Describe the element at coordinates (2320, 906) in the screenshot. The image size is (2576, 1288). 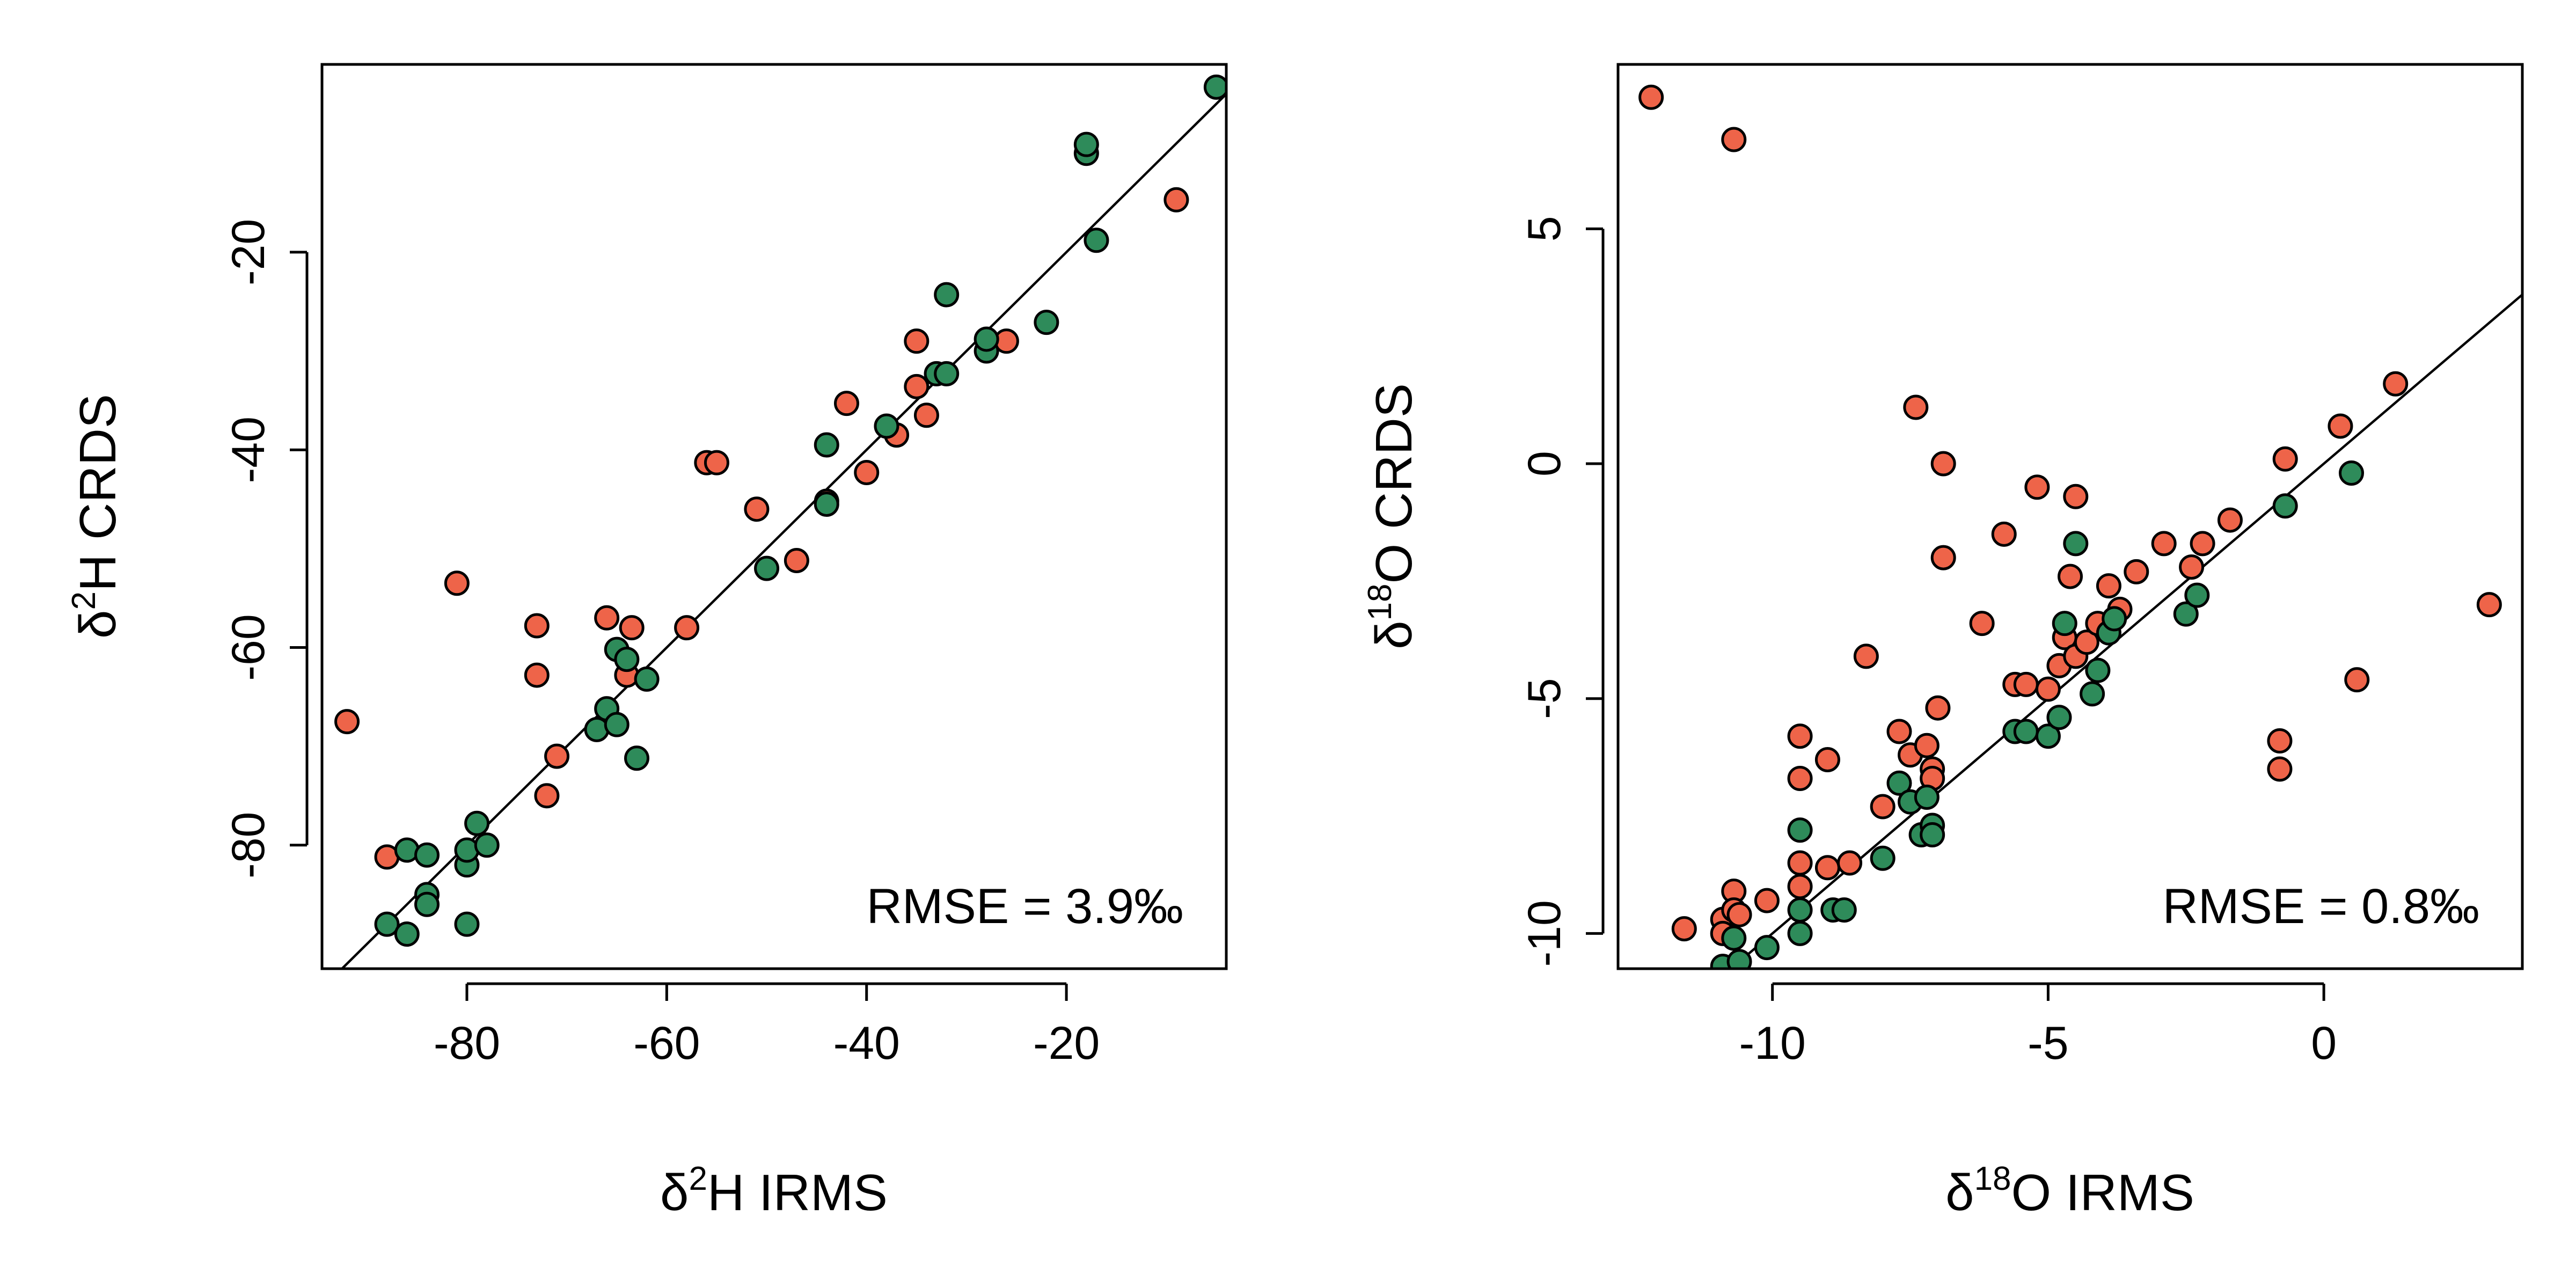
I see `rmse-annotation-d18o: RMSE = 0.8‰` at that location.